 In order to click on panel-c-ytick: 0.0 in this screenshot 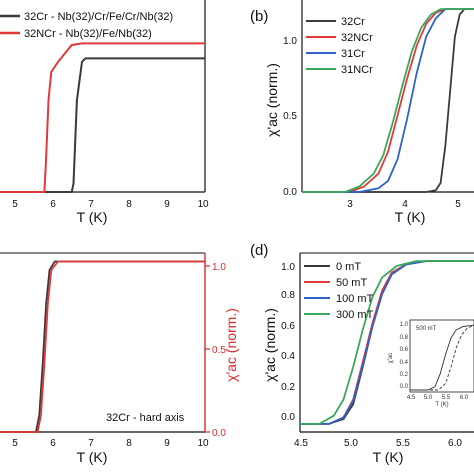, I will do `click(219, 433)`.